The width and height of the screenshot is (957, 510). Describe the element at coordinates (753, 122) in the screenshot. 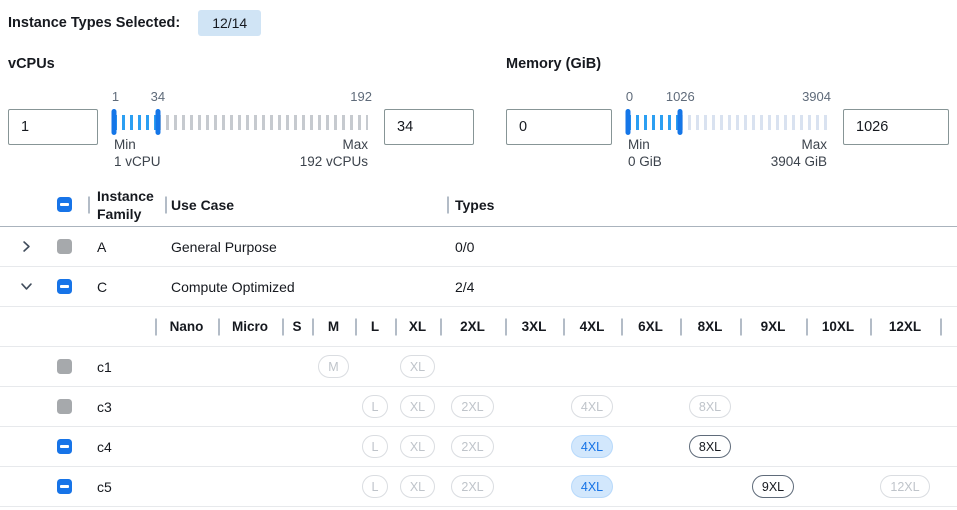

I see `memory-slider-inactive-ticks` at that location.